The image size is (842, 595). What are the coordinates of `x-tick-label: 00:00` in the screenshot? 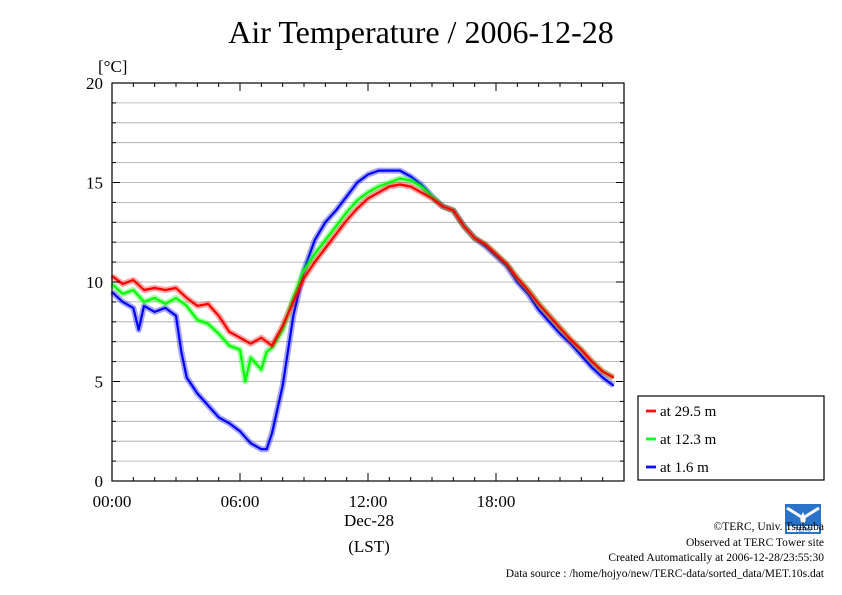 It's located at (112, 501).